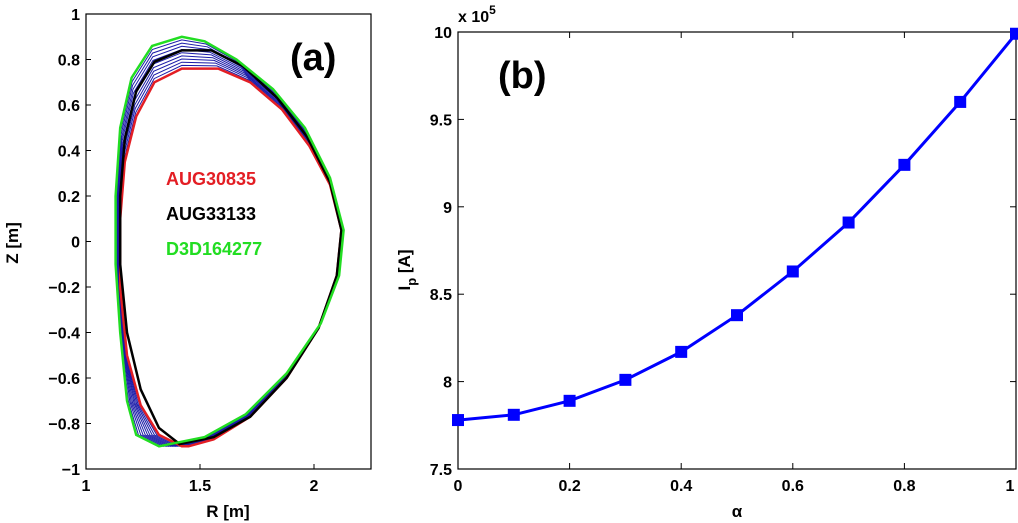 The image size is (1018, 523). Describe the element at coordinates (227, 511) in the screenshot. I see `panel-a-x-label: R [m]` at that location.